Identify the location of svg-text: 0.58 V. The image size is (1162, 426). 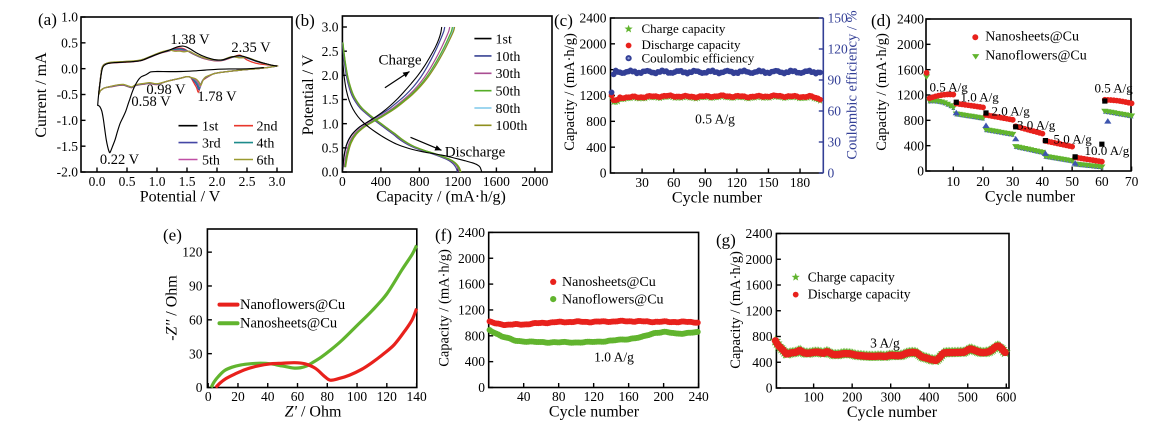
(151, 102).